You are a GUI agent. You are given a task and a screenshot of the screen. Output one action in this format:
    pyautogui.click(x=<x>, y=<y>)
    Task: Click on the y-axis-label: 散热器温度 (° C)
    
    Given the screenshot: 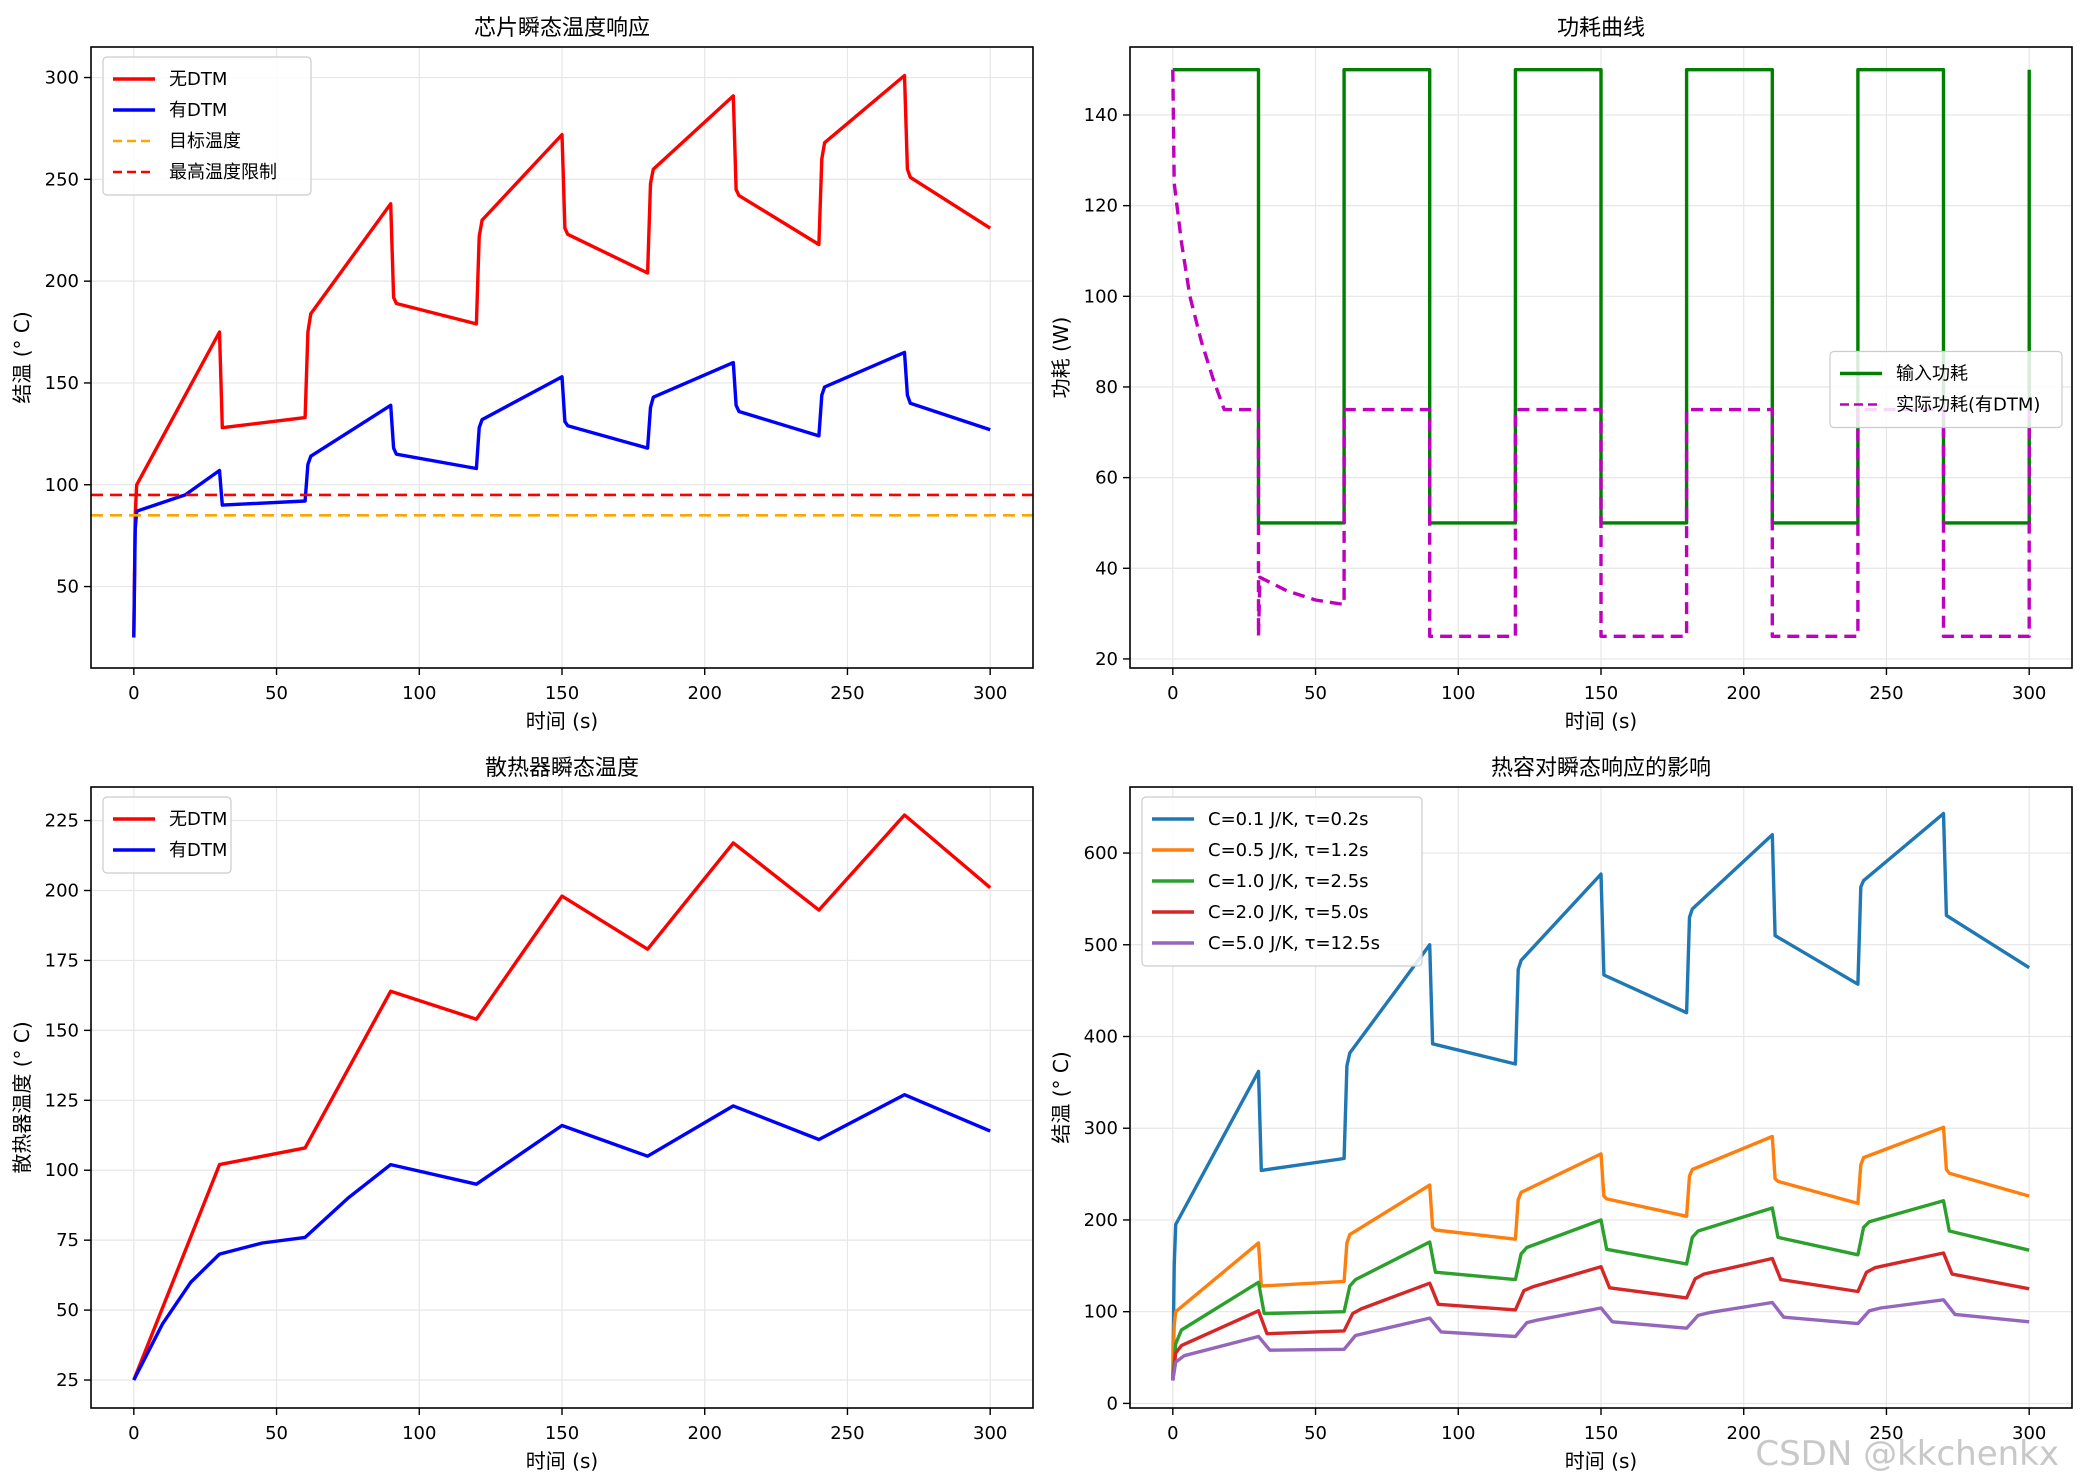 What is the action you would take?
    pyautogui.click(x=22, y=1097)
    